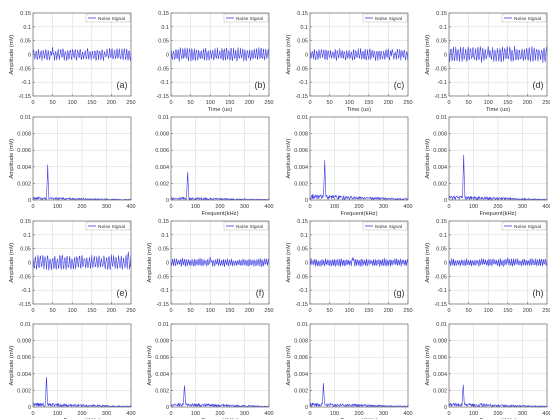  What do you see at coordinates (399, 293) in the screenshot?
I see `panel-label: (g)` at bounding box center [399, 293].